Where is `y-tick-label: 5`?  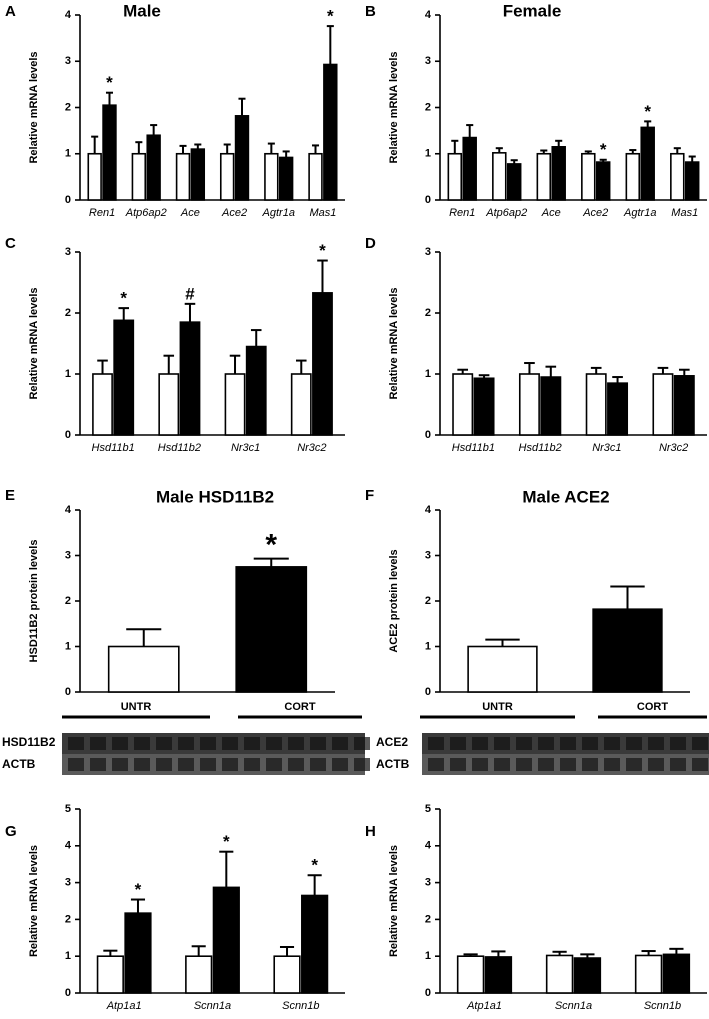
y-tick-label: 5 is located at coordinates (68, 809).